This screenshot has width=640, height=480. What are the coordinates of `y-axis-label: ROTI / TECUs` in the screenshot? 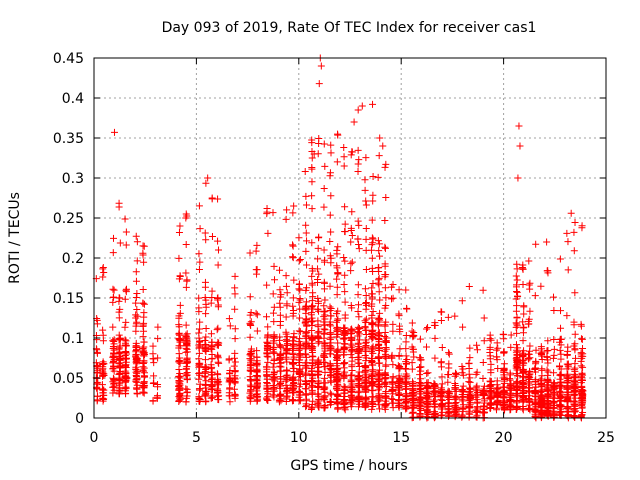 It's located at (15, 238).